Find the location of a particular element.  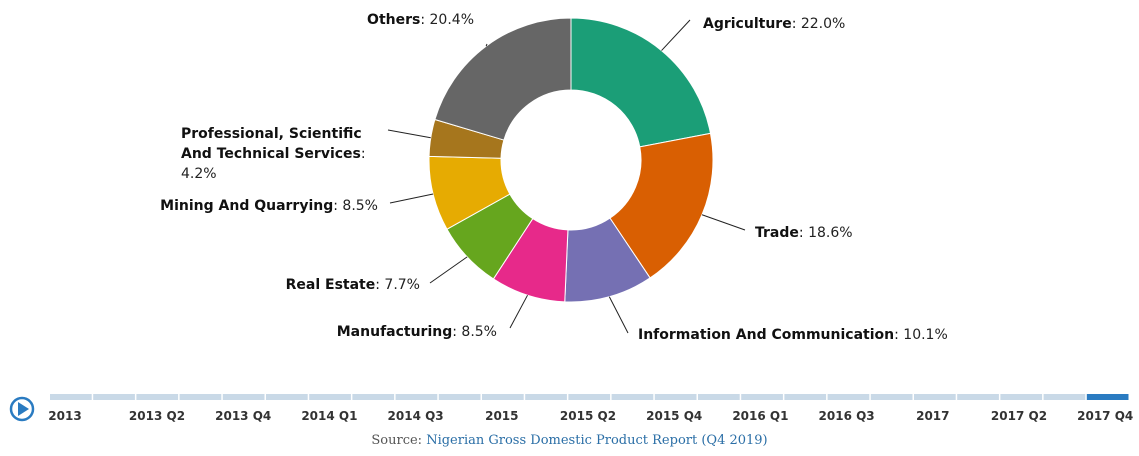

slice-name: Mining And Quarrying is located at coordinates (251, 206).